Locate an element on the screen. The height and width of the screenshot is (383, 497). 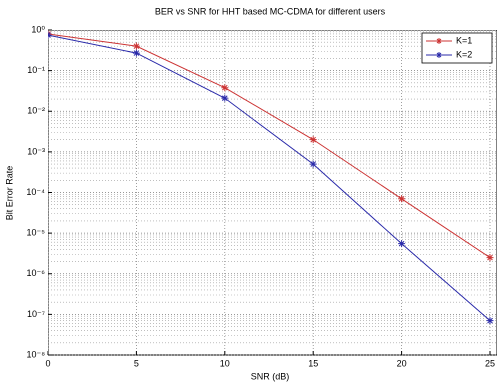
x-tick-label: 25 is located at coordinates (490, 363).